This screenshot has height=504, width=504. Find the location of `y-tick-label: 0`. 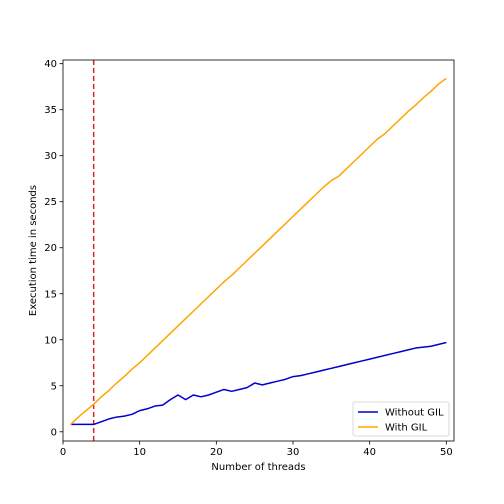

y-tick-label: 0 is located at coordinates (54, 432).